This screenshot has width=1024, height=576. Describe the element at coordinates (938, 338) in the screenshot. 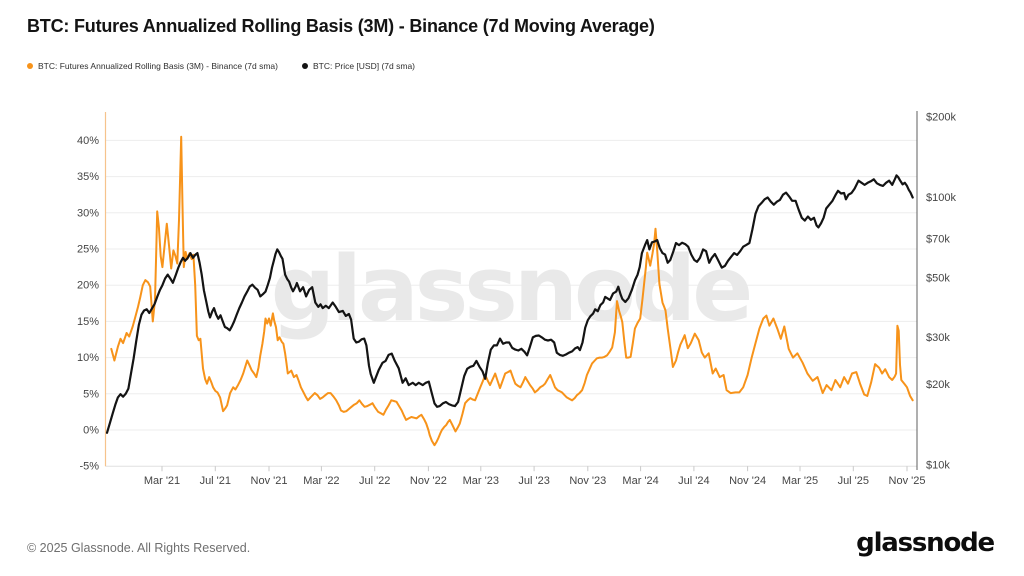

I see `y-right-tick-label: $30k` at that location.